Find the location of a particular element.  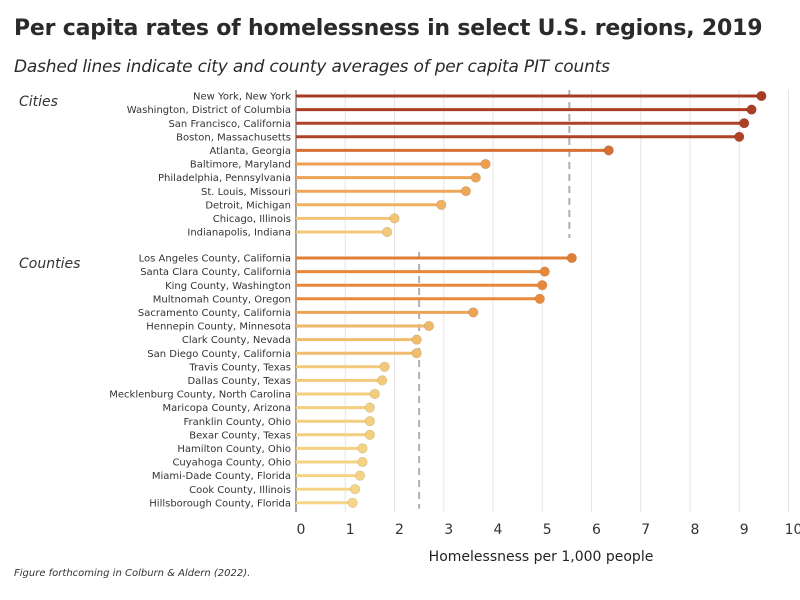

x-tick-label: 1 is located at coordinates (350, 530).